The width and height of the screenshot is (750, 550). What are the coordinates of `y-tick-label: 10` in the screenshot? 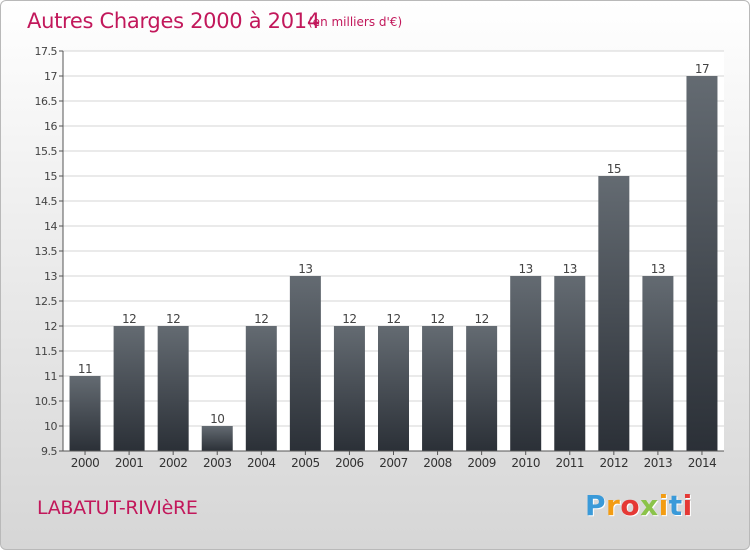 It's located at (50, 426).